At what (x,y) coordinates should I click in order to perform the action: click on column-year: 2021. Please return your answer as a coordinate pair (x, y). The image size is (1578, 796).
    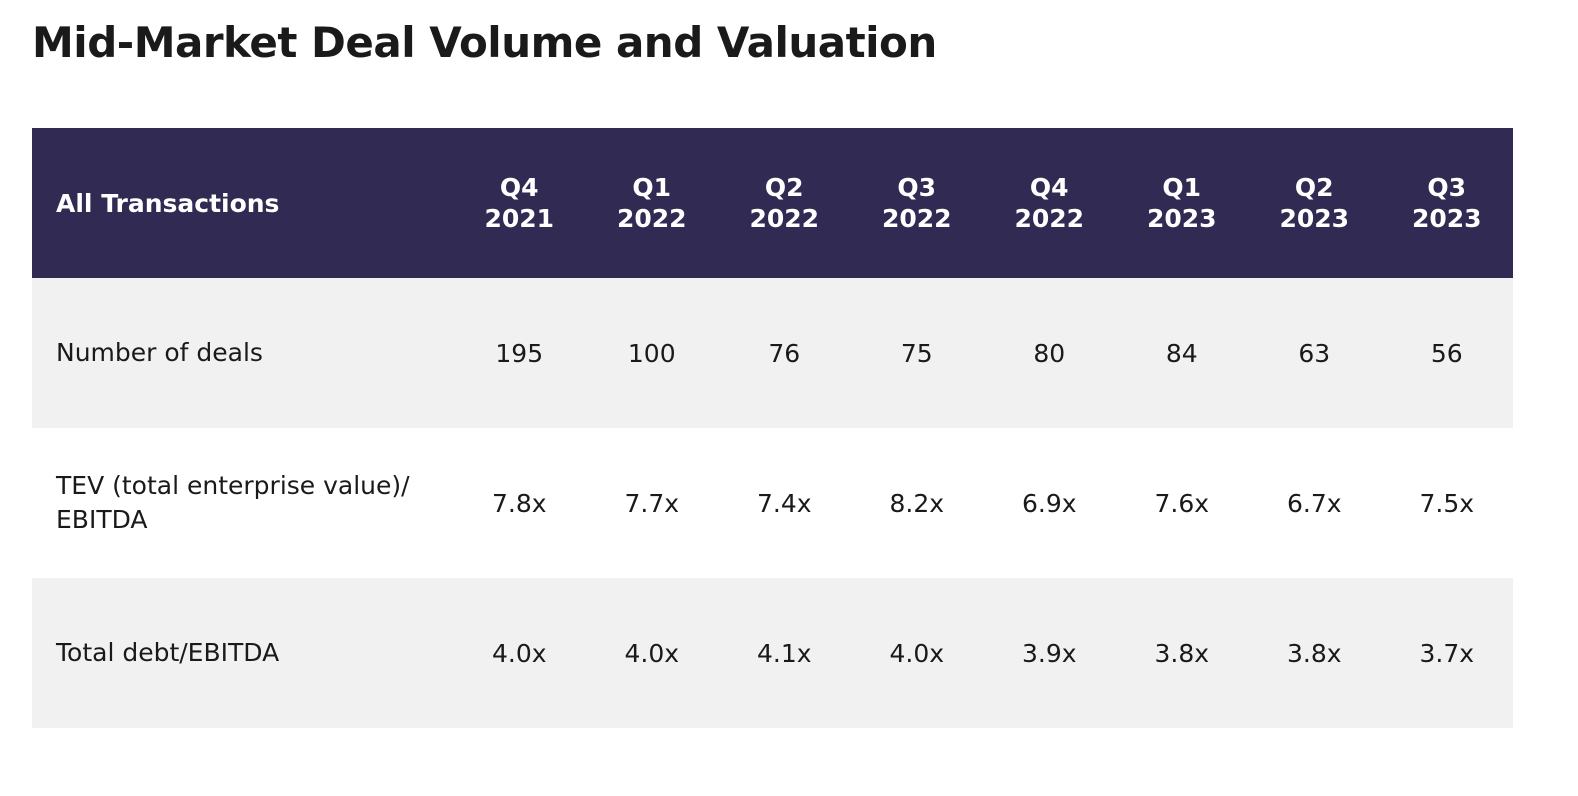
    Looking at the image, I should click on (519, 218).